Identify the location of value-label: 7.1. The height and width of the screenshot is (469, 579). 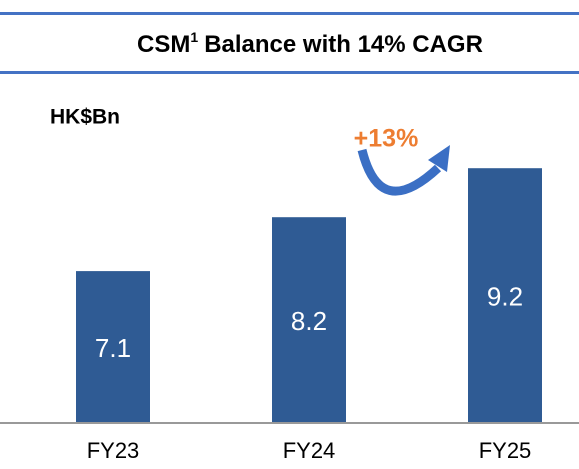
(113, 348).